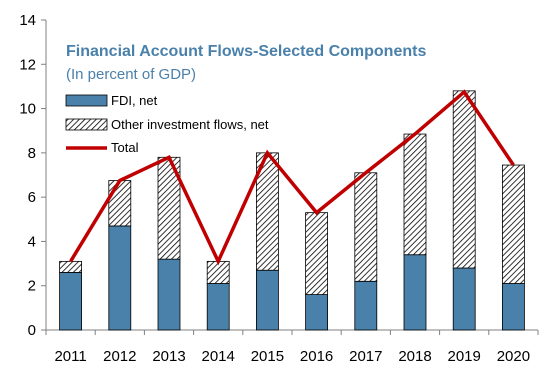 The image size is (539, 366). Describe the element at coordinates (32, 197) in the screenshot. I see `y-tick-label: 6` at that location.